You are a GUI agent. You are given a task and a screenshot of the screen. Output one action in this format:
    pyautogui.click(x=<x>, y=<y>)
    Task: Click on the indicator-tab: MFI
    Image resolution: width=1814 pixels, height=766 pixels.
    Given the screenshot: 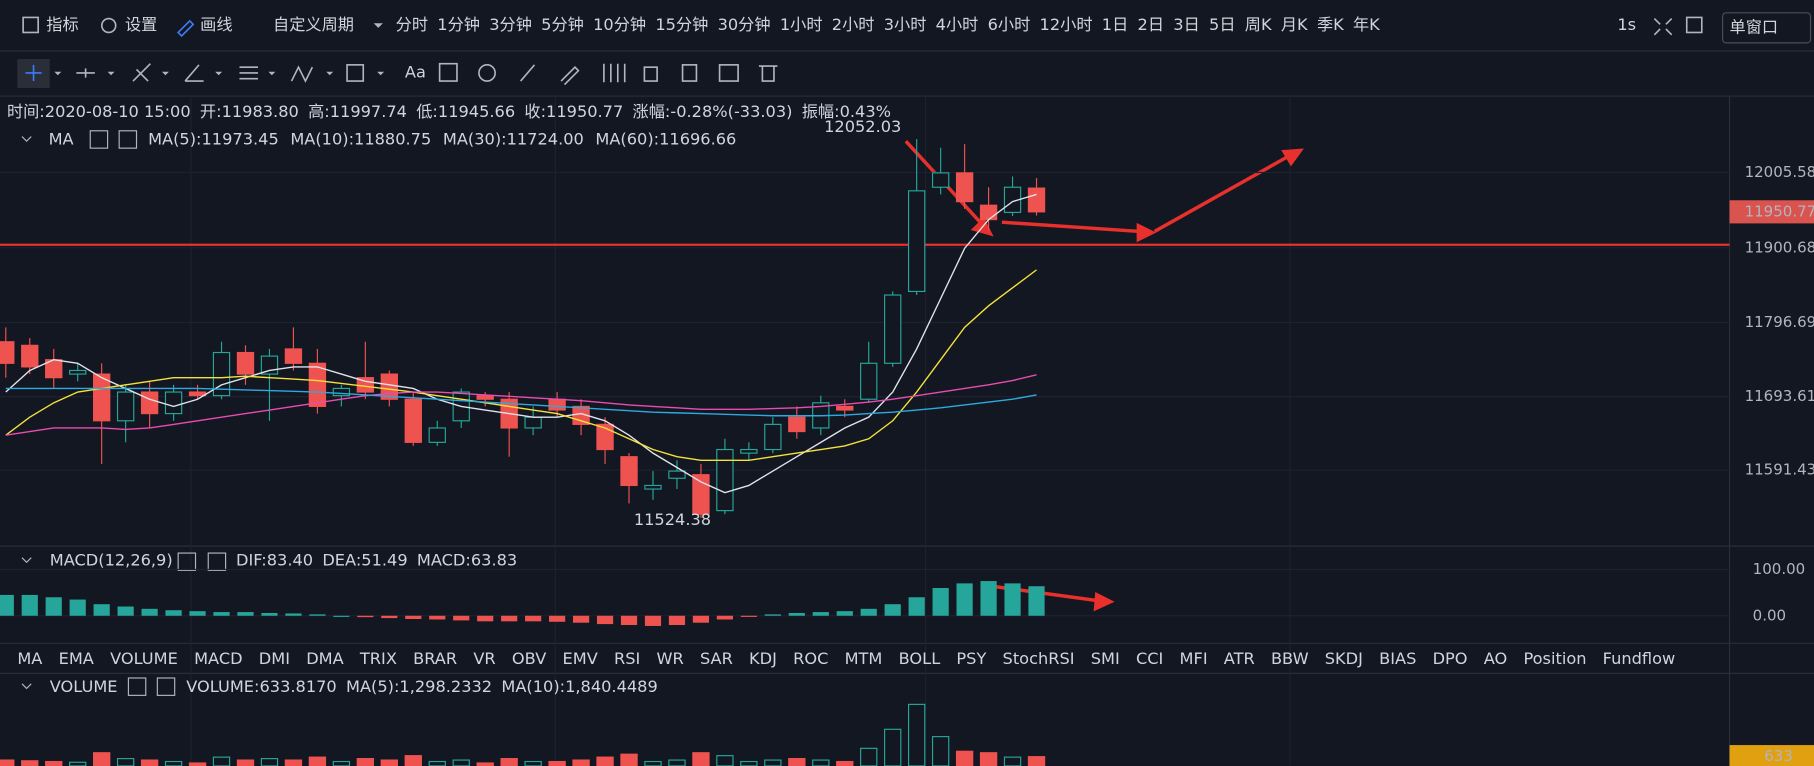 What is the action you would take?
    pyautogui.click(x=1194, y=658)
    